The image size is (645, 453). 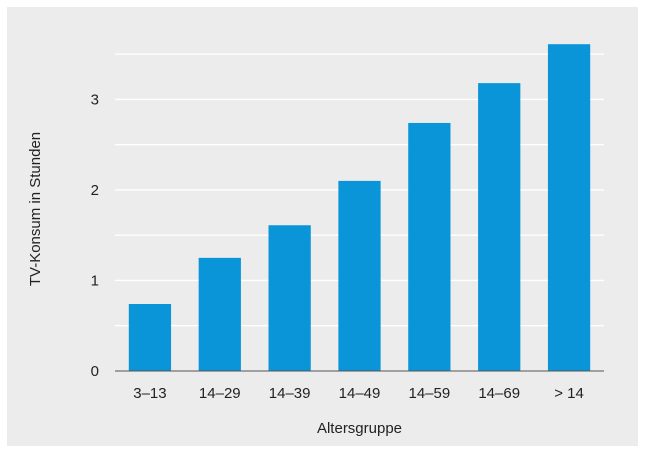 I want to click on y-axis-title: TV-Konsum in Stunden, so click(x=35, y=209).